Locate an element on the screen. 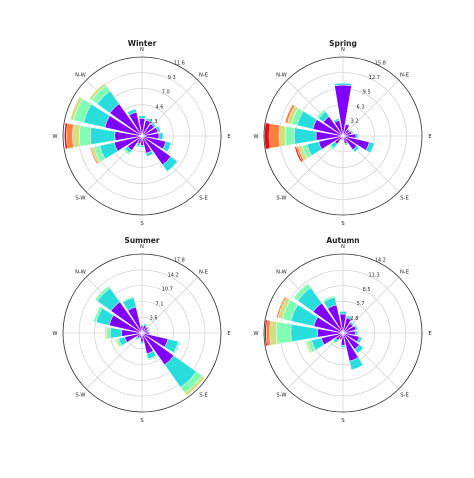  radial-tick-label: 8.5 is located at coordinates (367, 290).